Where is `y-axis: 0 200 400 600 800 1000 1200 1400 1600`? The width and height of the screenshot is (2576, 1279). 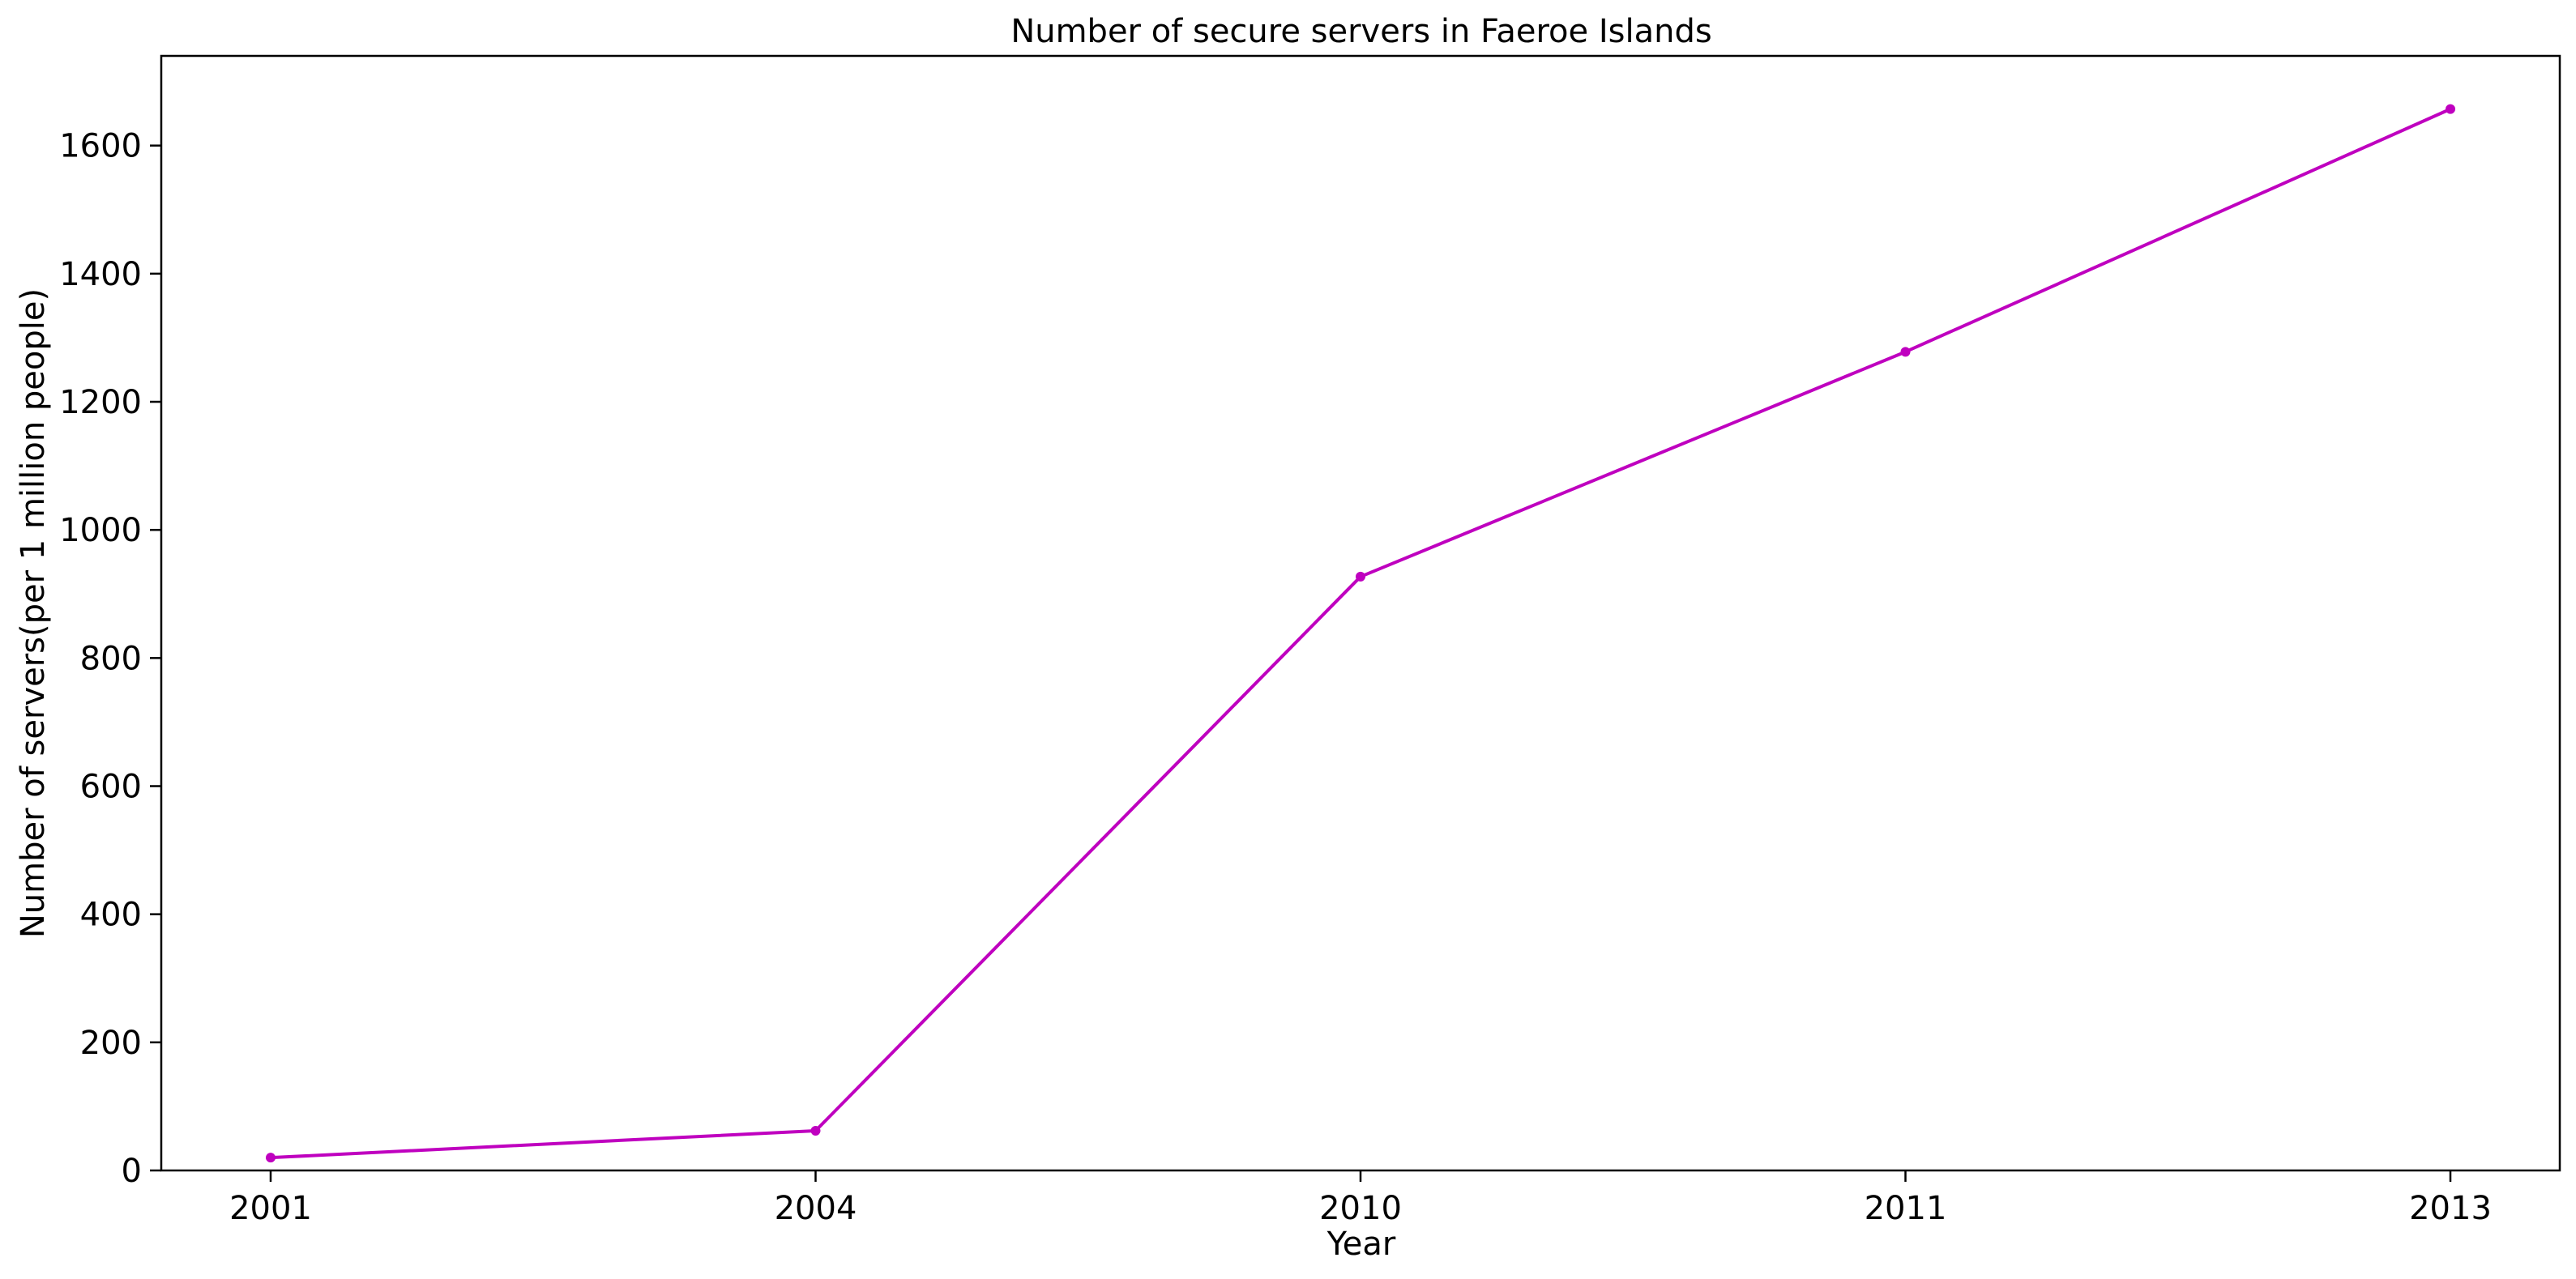 y-axis: 0 200 400 600 800 1000 1200 1400 1600 is located at coordinates (110, 659).